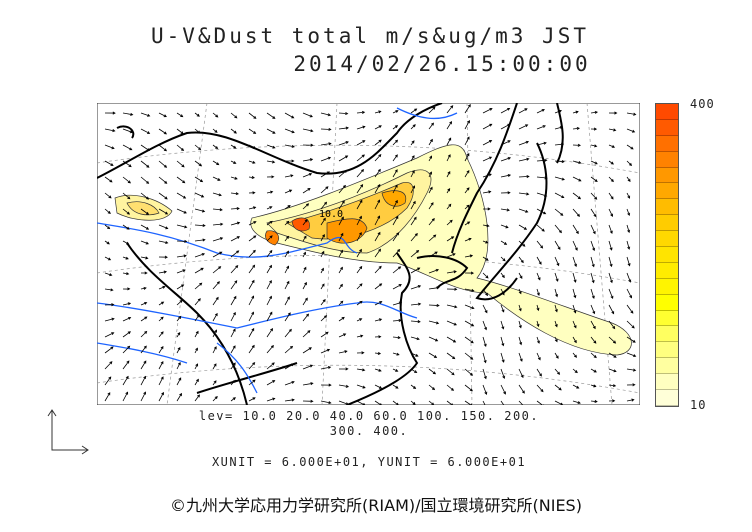 The height and width of the screenshot is (532, 752). I want to click on colorbar-min-label: 10, so click(698, 405).